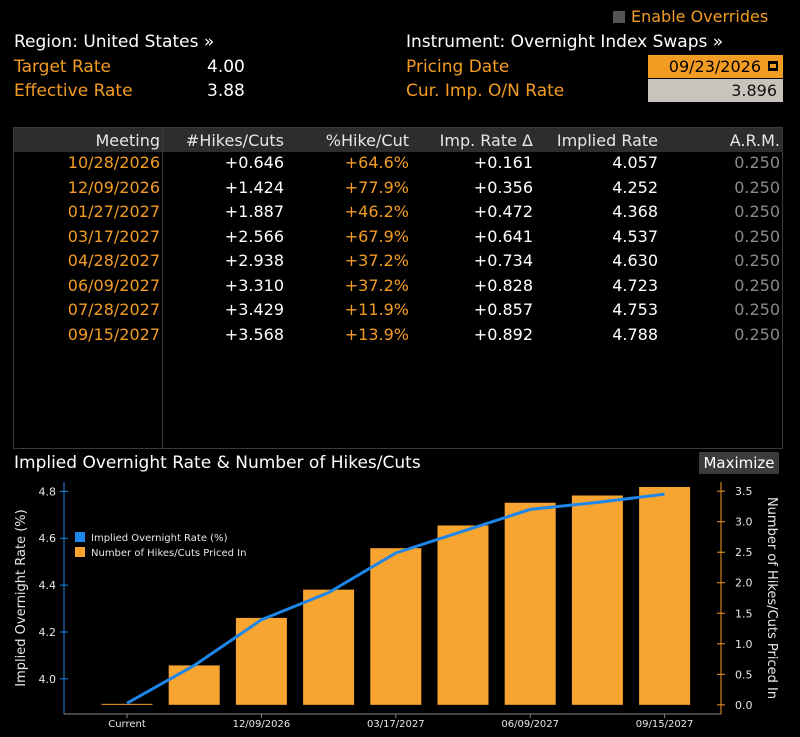 This screenshot has width=800, height=737. Describe the element at coordinates (744, 552) in the screenshot. I see `right-tick-label: 2.5` at that location.